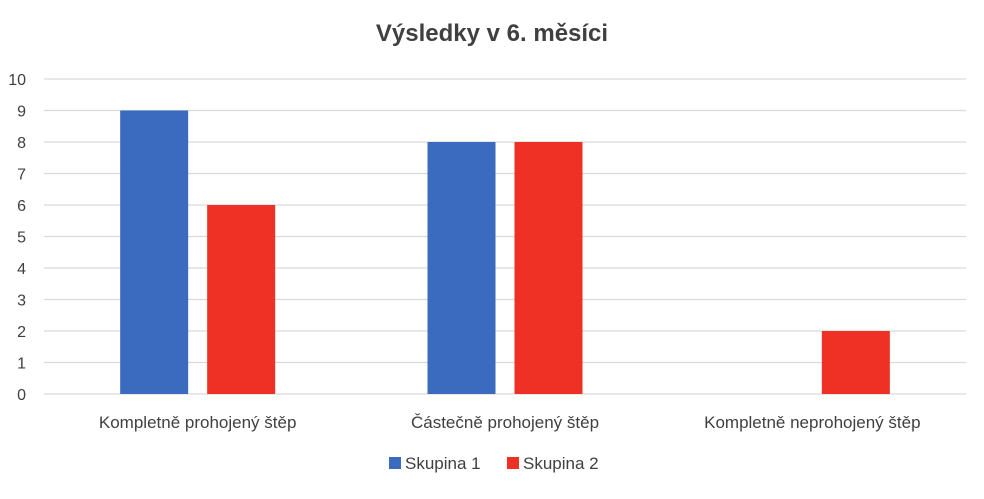 This screenshot has width=984, height=499. What do you see at coordinates (21, 395) in the screenshot?
I see `y-tick-label: 0` at bounding box center [21, 395].